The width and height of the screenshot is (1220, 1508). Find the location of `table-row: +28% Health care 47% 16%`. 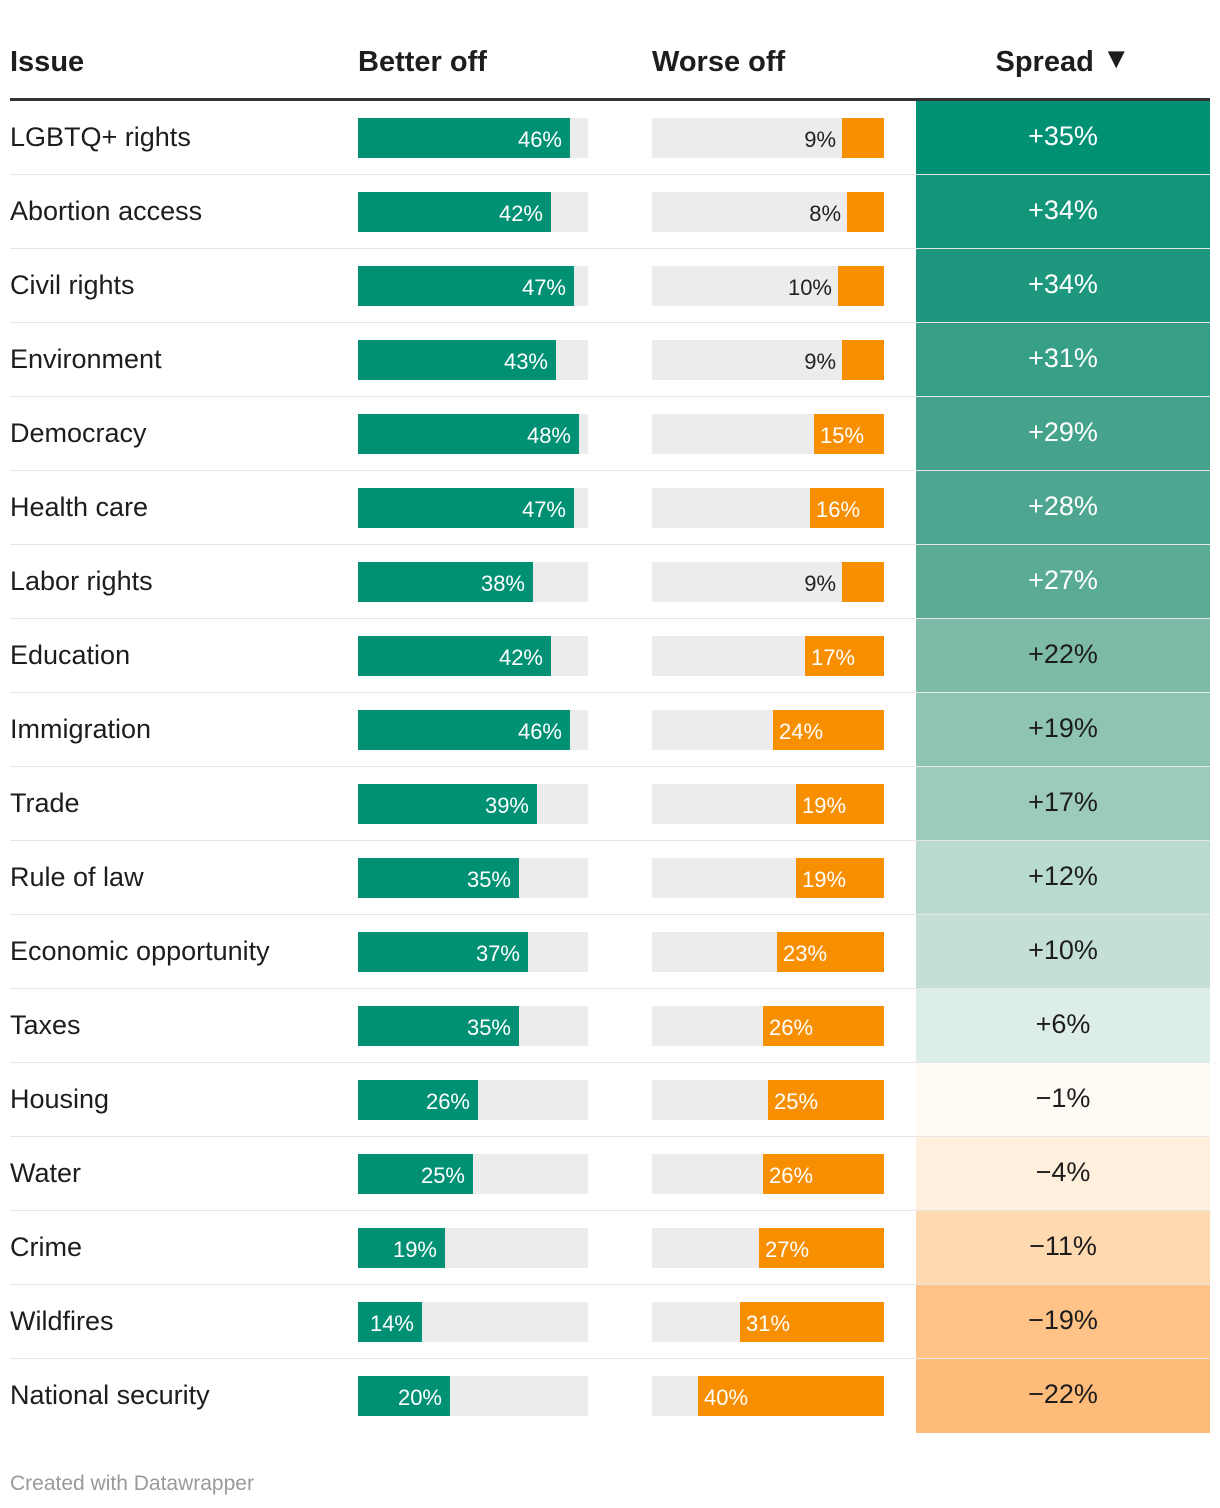

table-row: +28% Health care 47% 16% is located at coordinates (610, 508).